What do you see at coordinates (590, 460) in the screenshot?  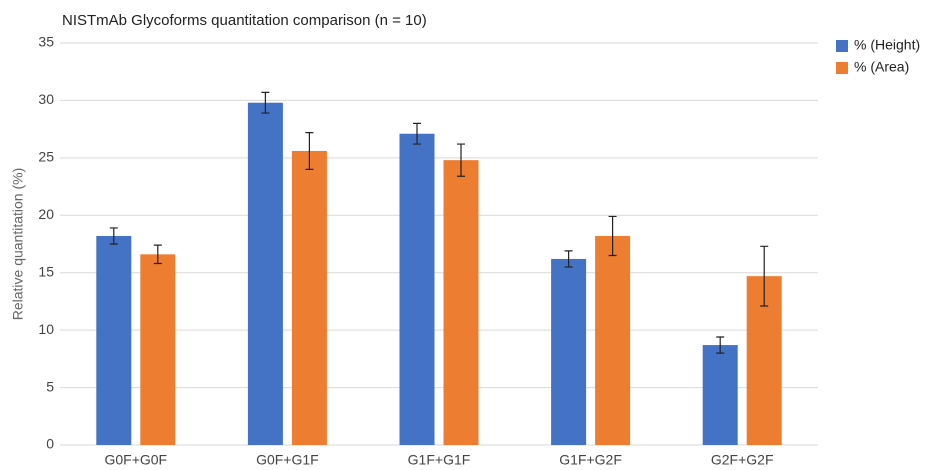 I see `x-tick-label: G1F+G2F` at bounding box center [590, 460].